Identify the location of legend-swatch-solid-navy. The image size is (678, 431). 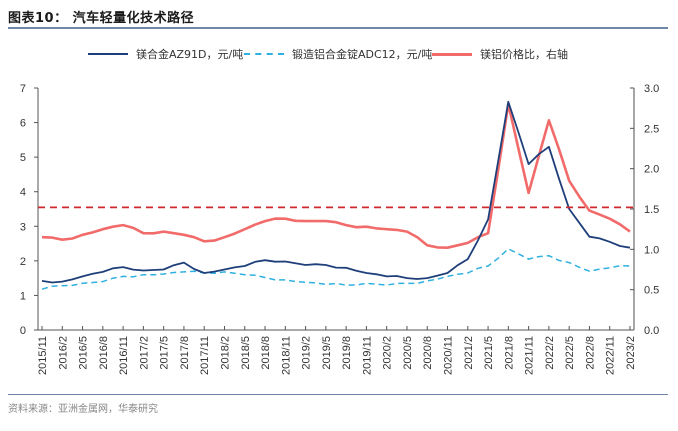
(108, 54).